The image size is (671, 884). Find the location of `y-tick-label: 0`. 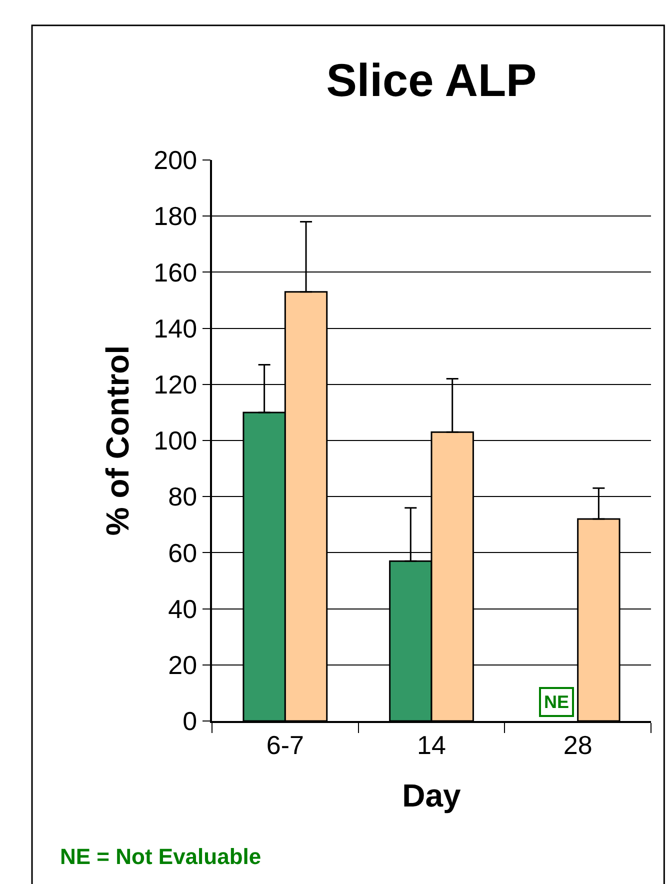

y-tick-label: 0 is located at coordinates (190, 721).